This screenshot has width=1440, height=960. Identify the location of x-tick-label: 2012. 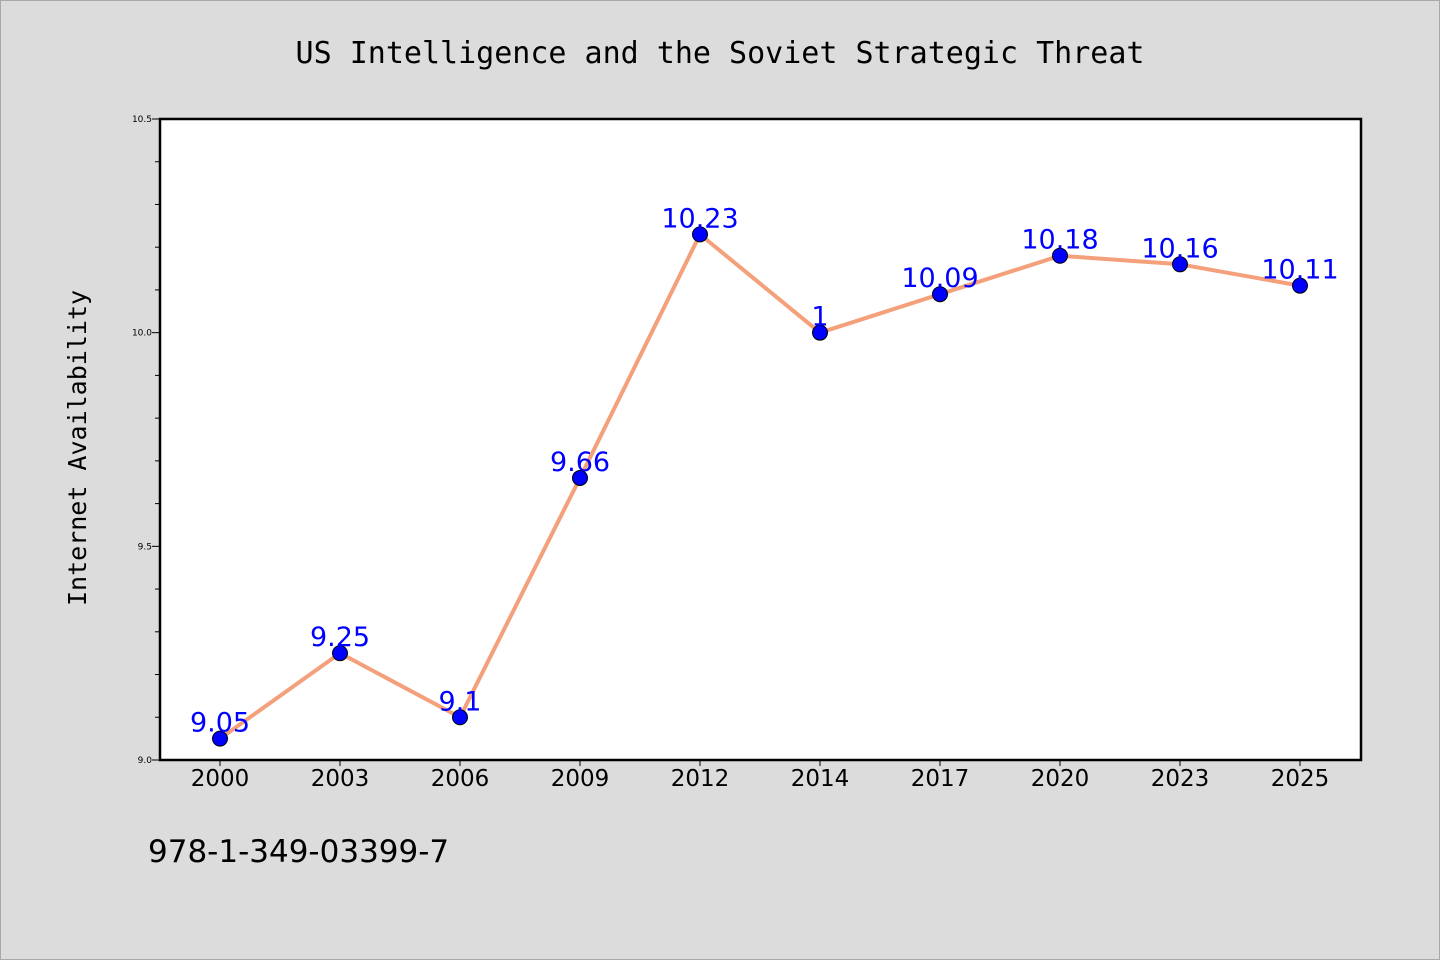
(700, 779).